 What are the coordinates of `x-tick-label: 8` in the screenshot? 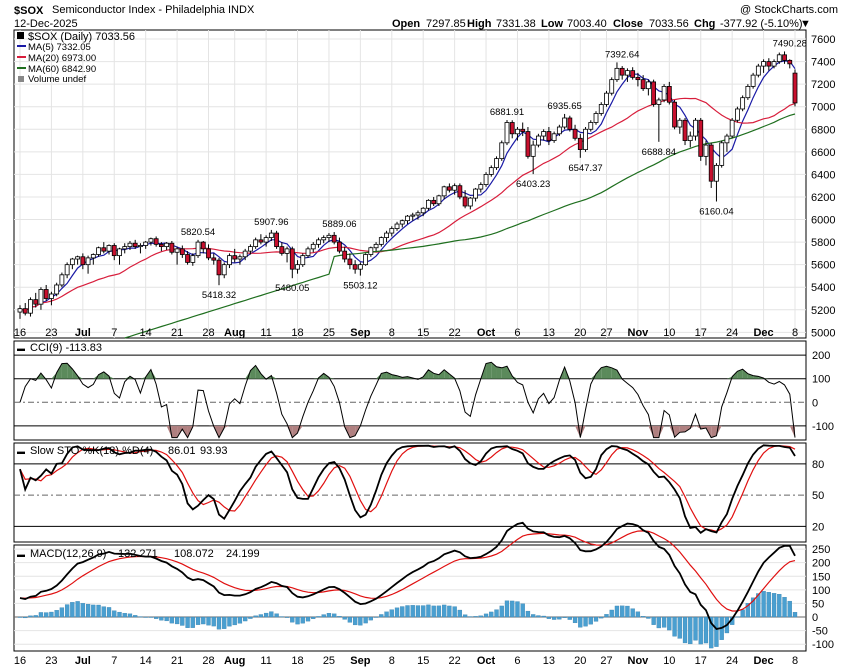 It's located at (392, 661).